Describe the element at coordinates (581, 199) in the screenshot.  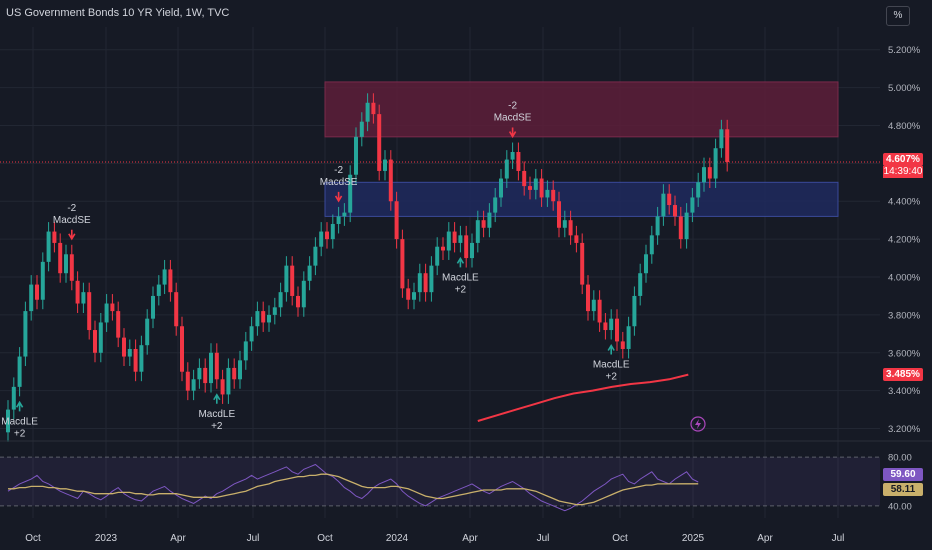
I see `support-zone` at that location.